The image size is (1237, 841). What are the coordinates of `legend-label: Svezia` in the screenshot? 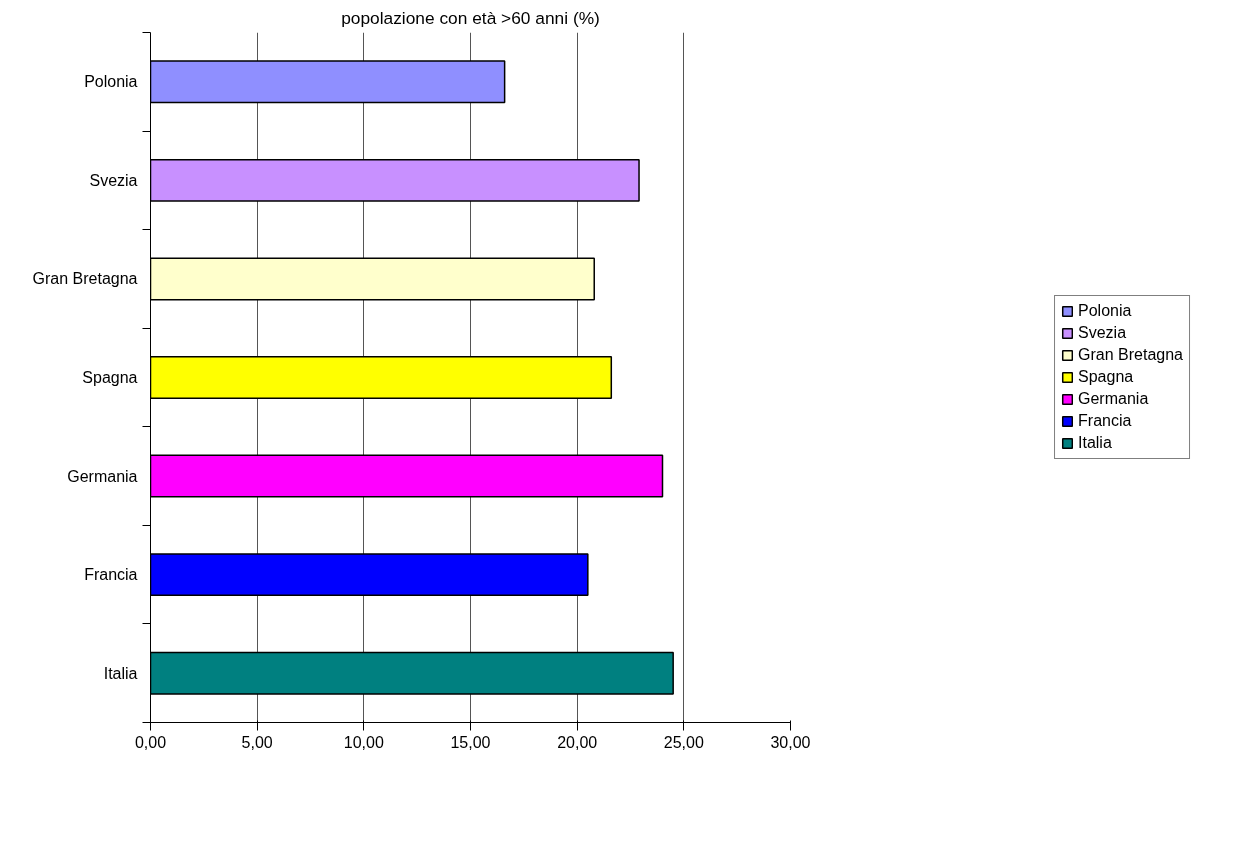 It's located at (1102, 333).